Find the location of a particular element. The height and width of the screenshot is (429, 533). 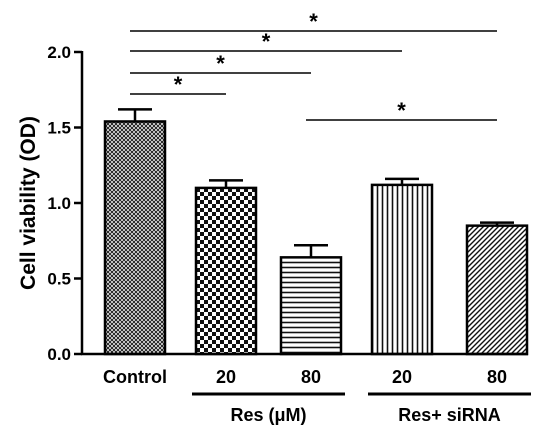

group-label-0: Res (μM) is located at coordinates (268, 415).